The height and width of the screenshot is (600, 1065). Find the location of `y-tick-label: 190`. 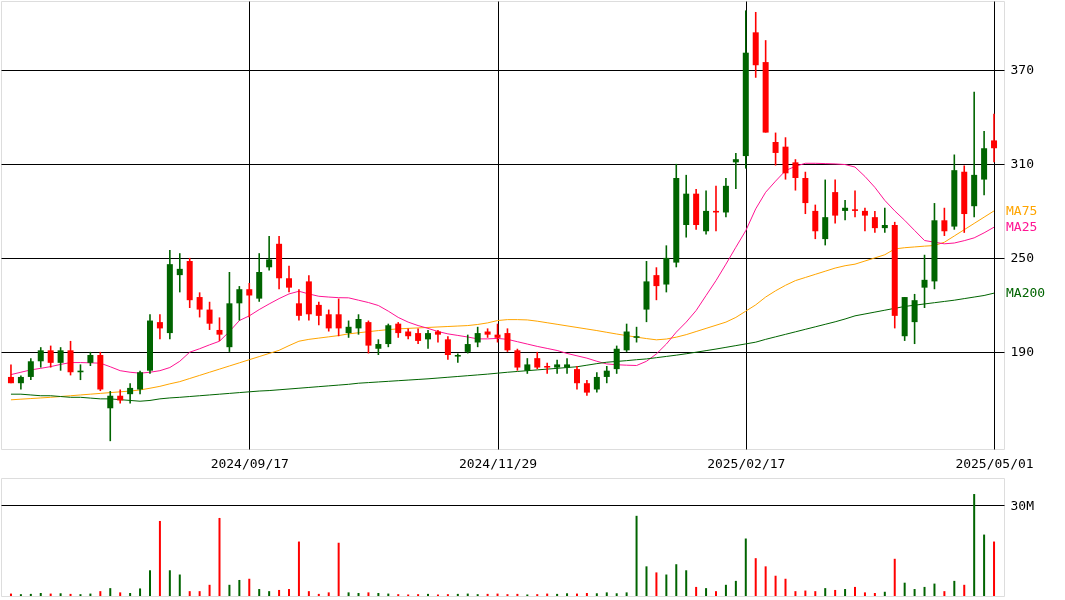

y-tick-label: 190 is located at coordinates (1022, 352).